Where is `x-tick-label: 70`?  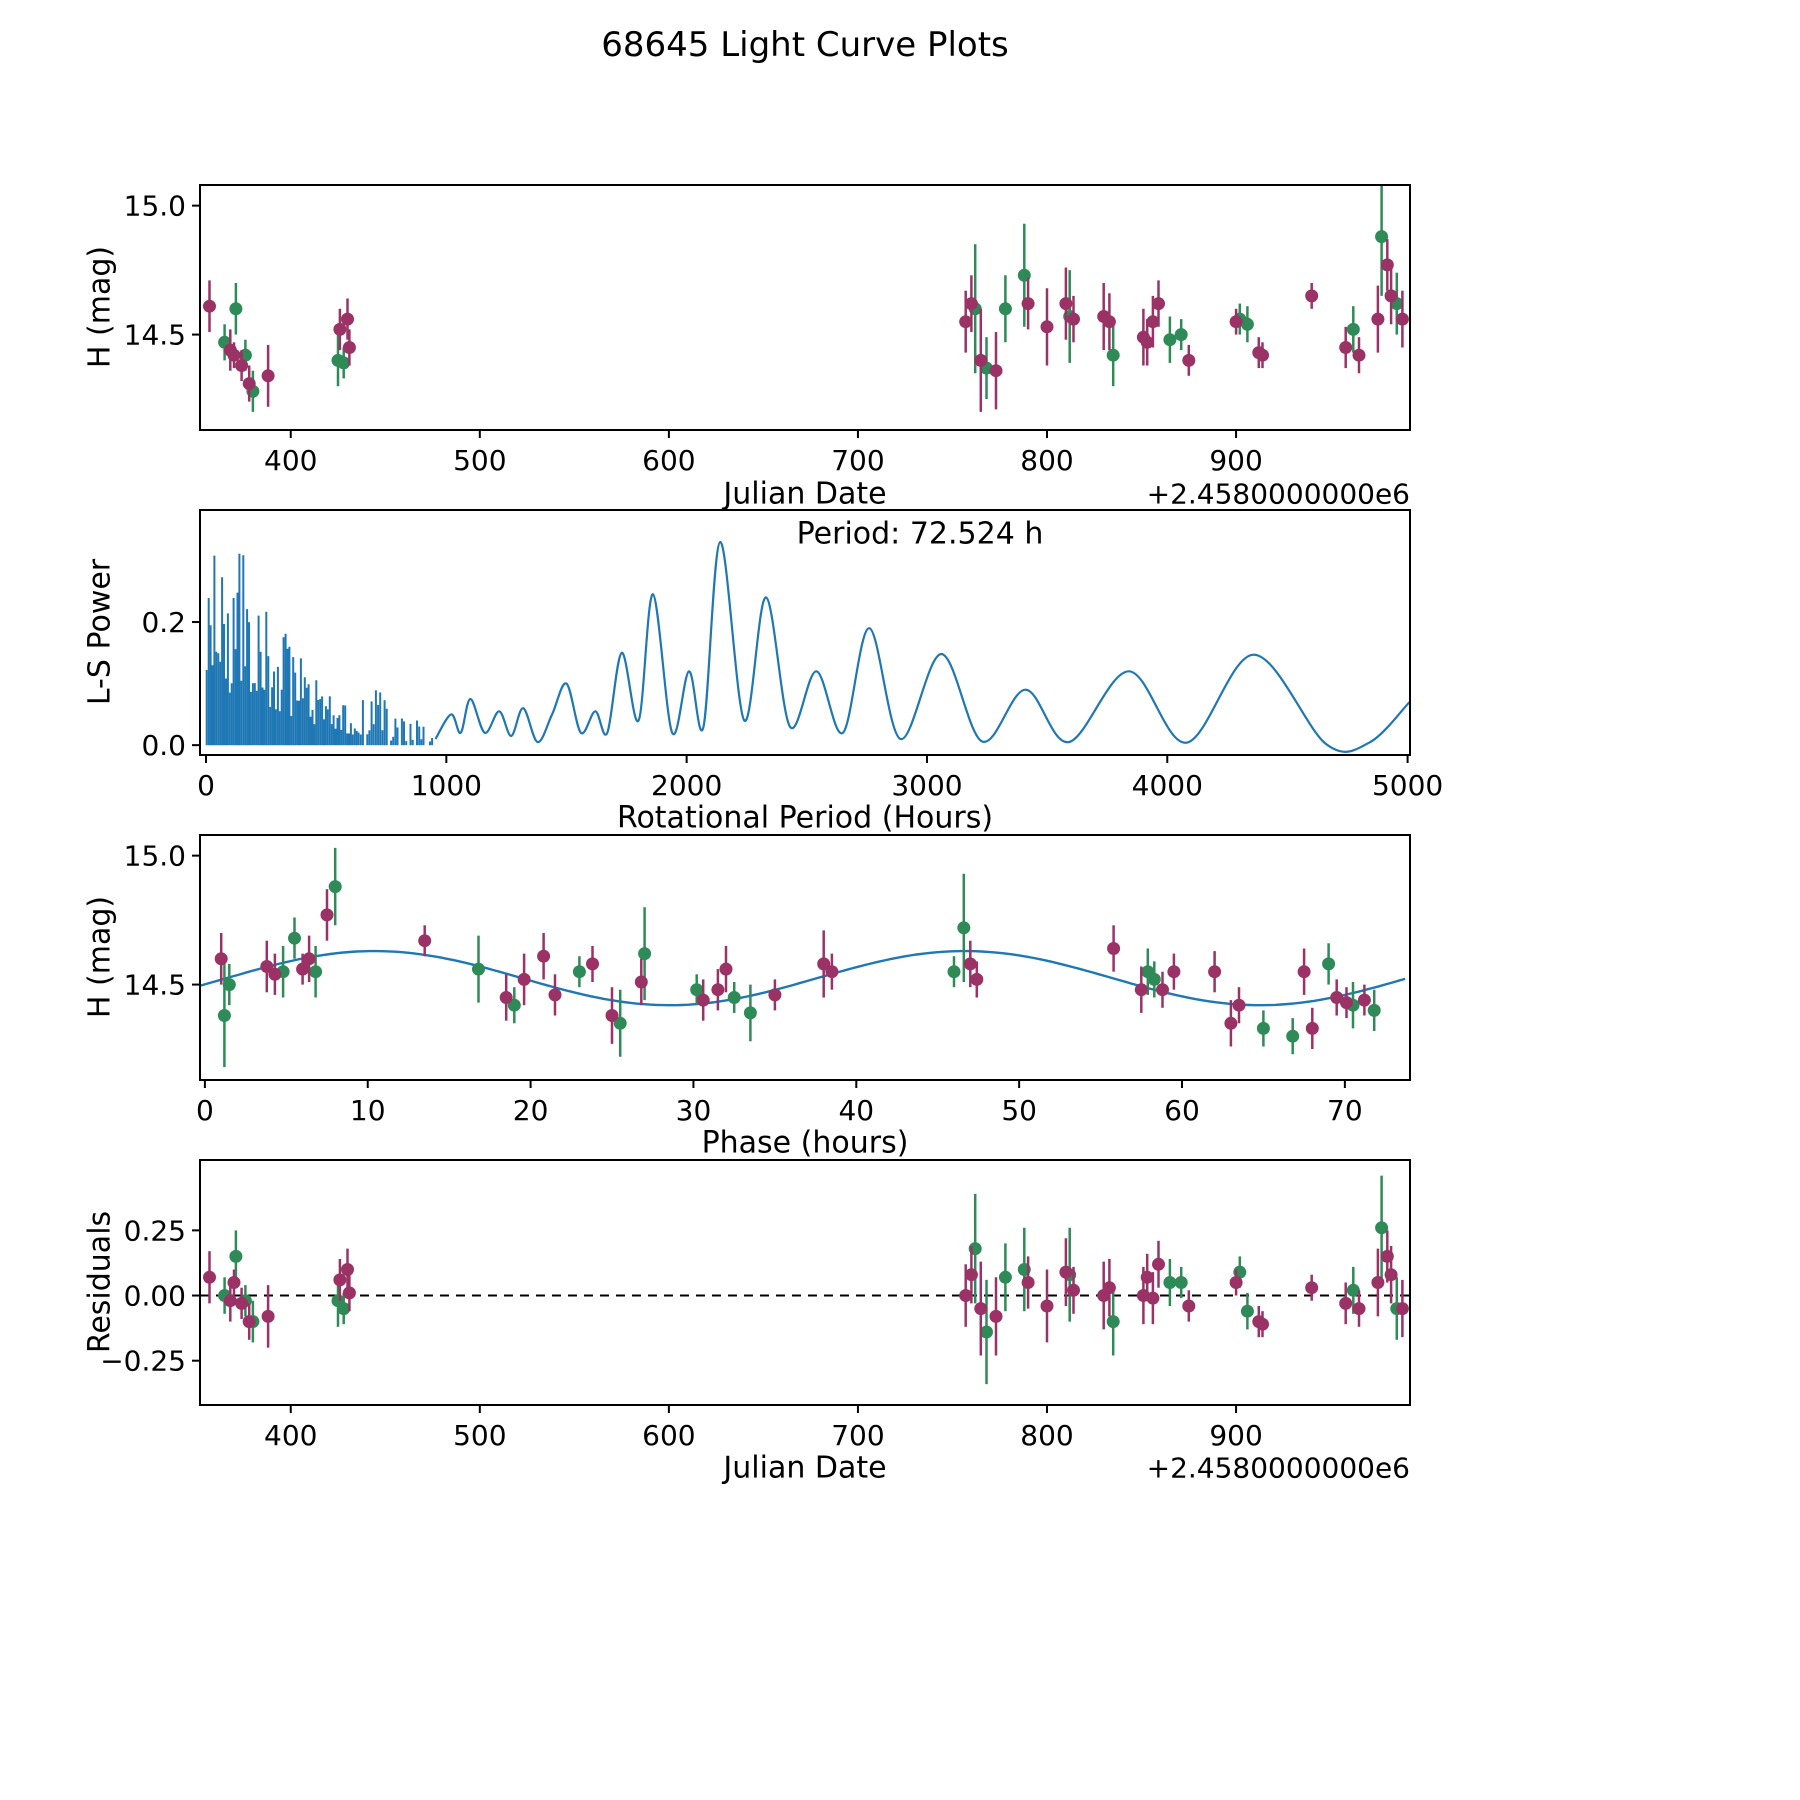 x-tick-label: 70 is located at coordinates (1345, 1110).